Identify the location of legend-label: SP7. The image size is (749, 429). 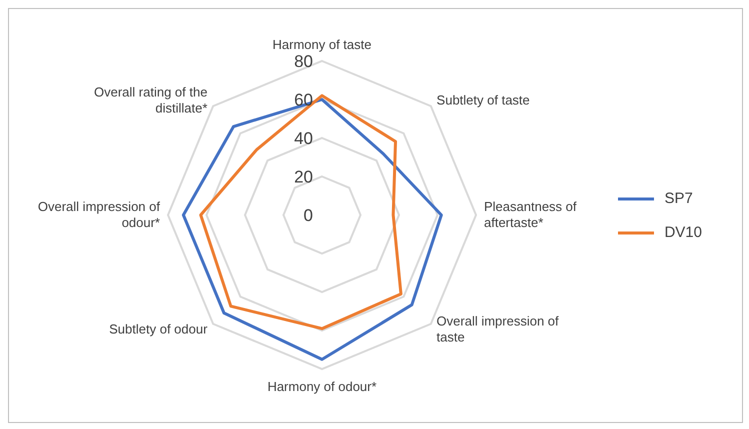
(678, 198).